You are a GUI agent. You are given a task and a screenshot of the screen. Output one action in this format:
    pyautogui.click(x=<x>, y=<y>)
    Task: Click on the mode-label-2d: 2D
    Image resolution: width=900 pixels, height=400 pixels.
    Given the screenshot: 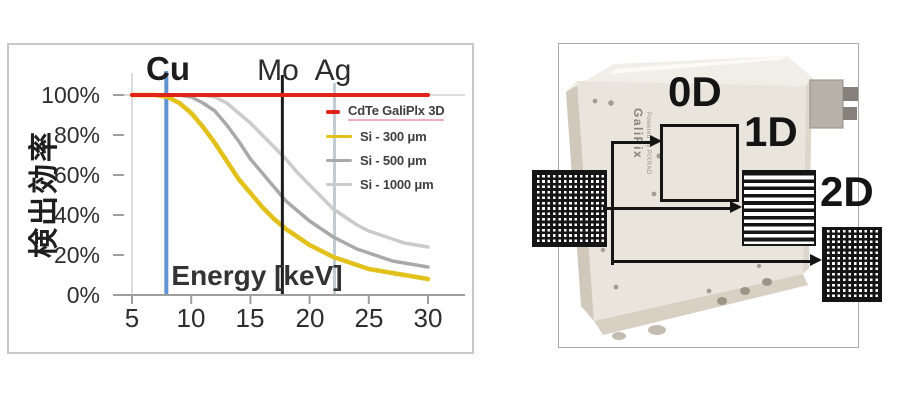 What is the action you would take?
    pyautogui.click(x=847, y=191)
    